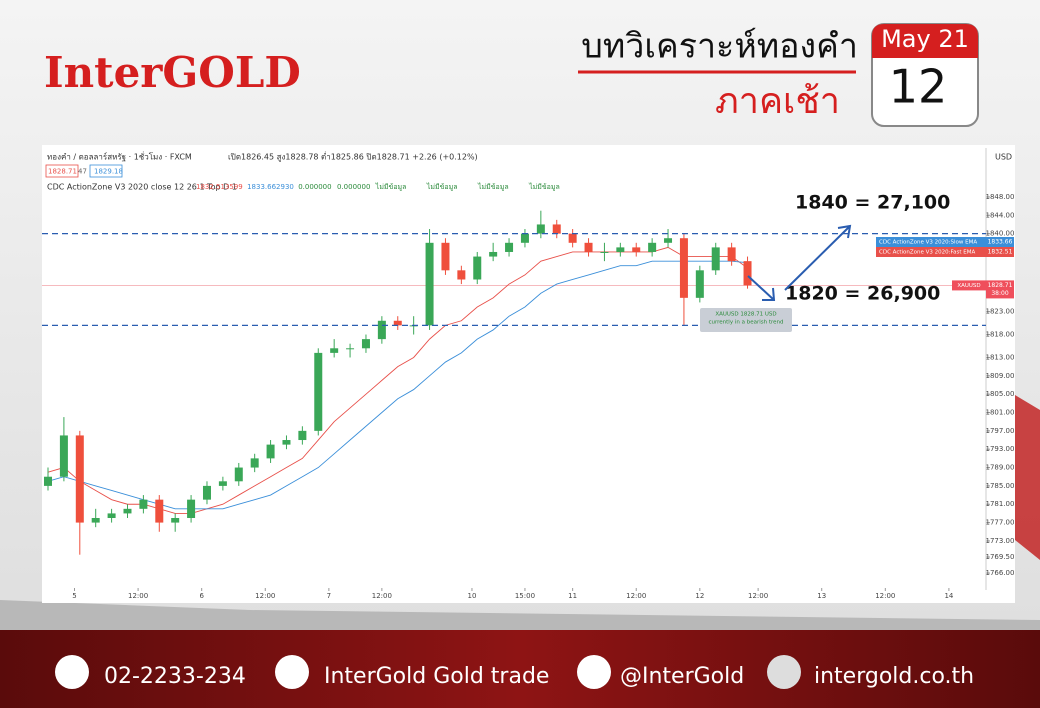  What do you see at coordinates (525, 596) in the screenshot?
I see `x-tick-label: 15:00` at bounding box center [525, 596].